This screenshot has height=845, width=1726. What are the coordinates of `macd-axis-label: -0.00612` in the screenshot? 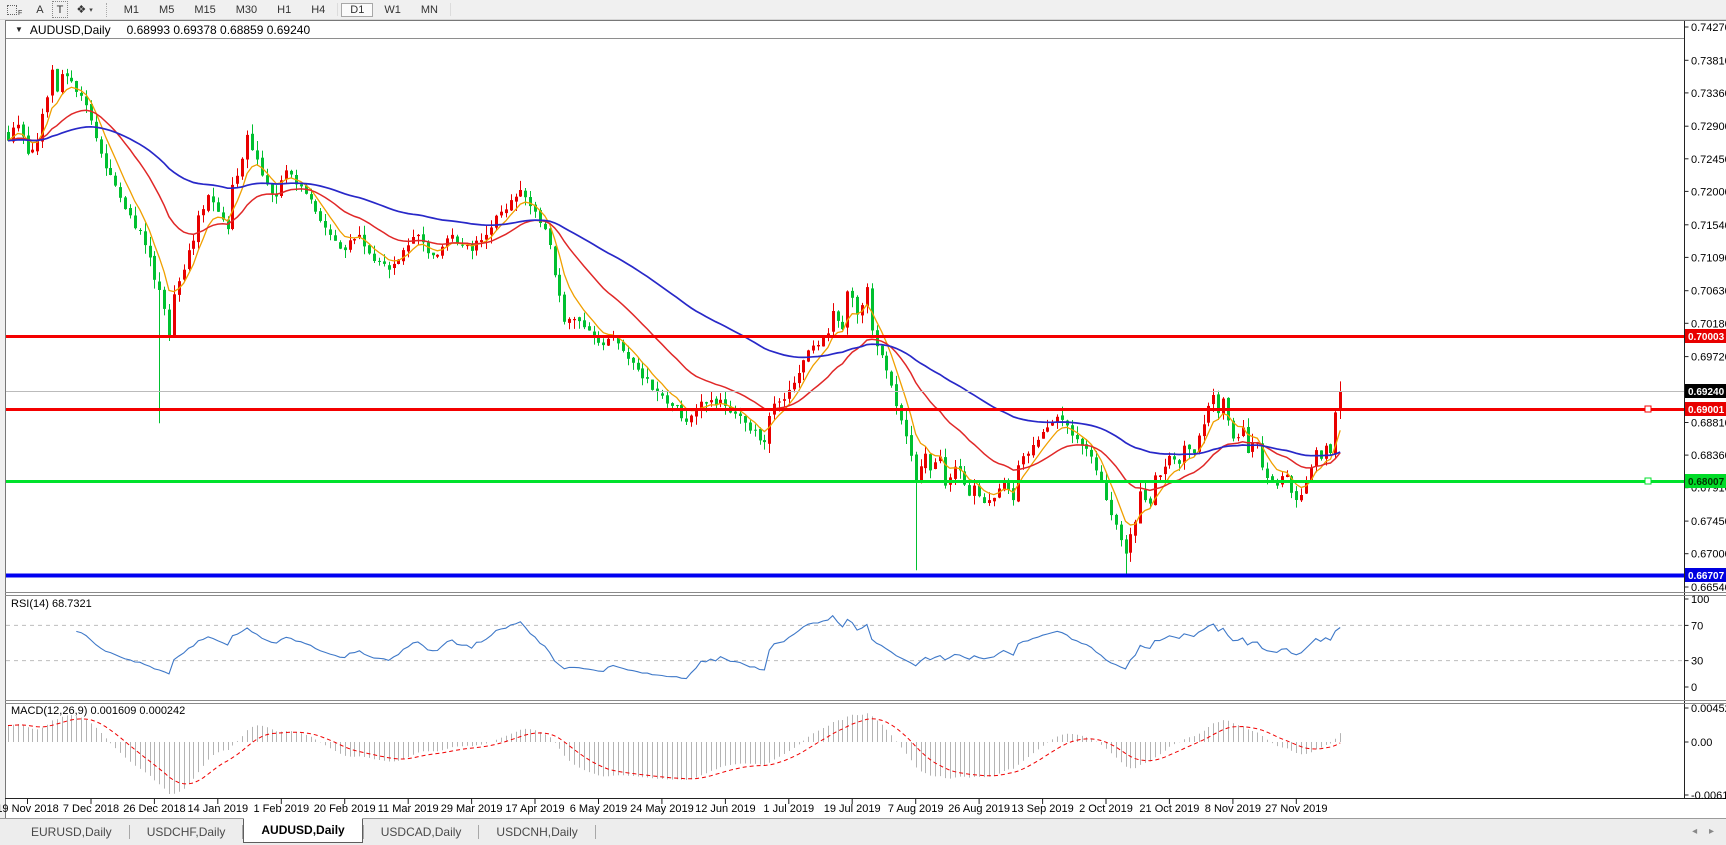 It's located at (1708, 796).